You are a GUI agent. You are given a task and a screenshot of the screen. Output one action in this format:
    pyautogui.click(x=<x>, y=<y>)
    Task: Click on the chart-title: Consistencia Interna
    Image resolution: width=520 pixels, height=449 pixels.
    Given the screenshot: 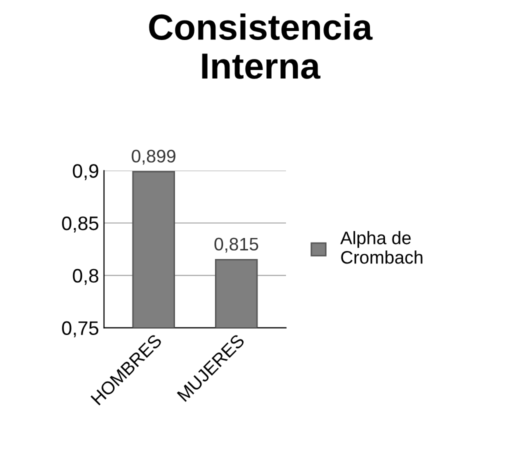 What is the action you would take?
    pyautogui.click(x=261, y=46)
    